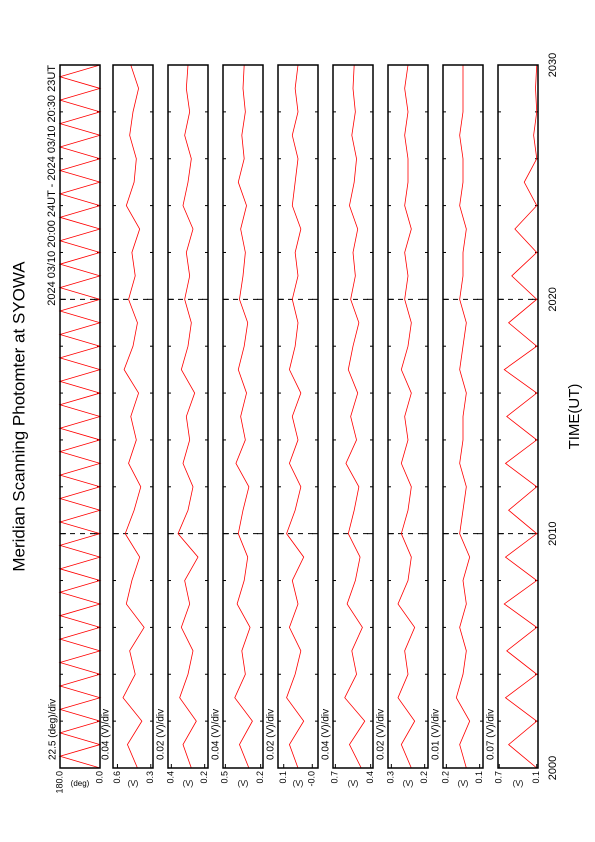 This screenshot has width=595, height=842. What do you see at coordinates (436, 734) in the screenshot?
I see `scale-label: 0.01 (V)/div` at bounding box center [436, 734].